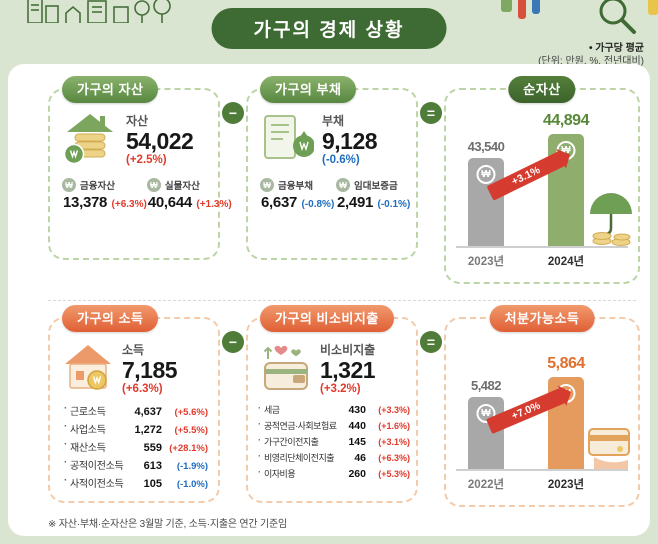 The width and height of the screenshot is (658, 544). What do you see at coordinates (617, 17) in the screenshot?
I see `magnifier-icon` at bounding box center [617, 17].